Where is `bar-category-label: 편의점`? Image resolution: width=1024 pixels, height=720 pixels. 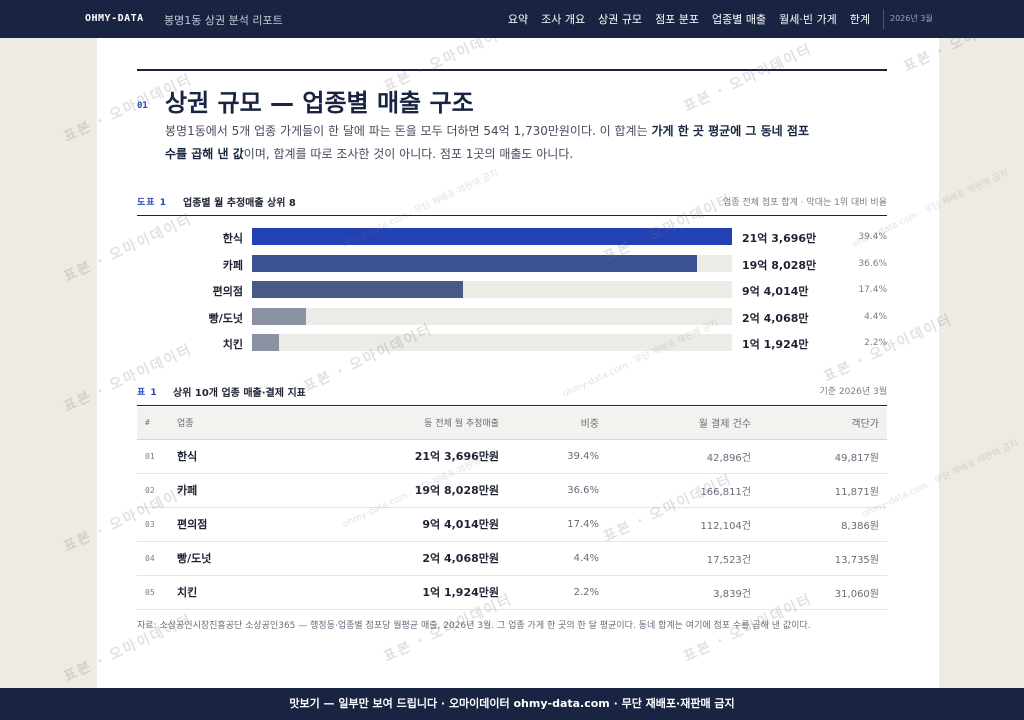
bar-category-label: 편의점 is located at coordinates (227, 291).